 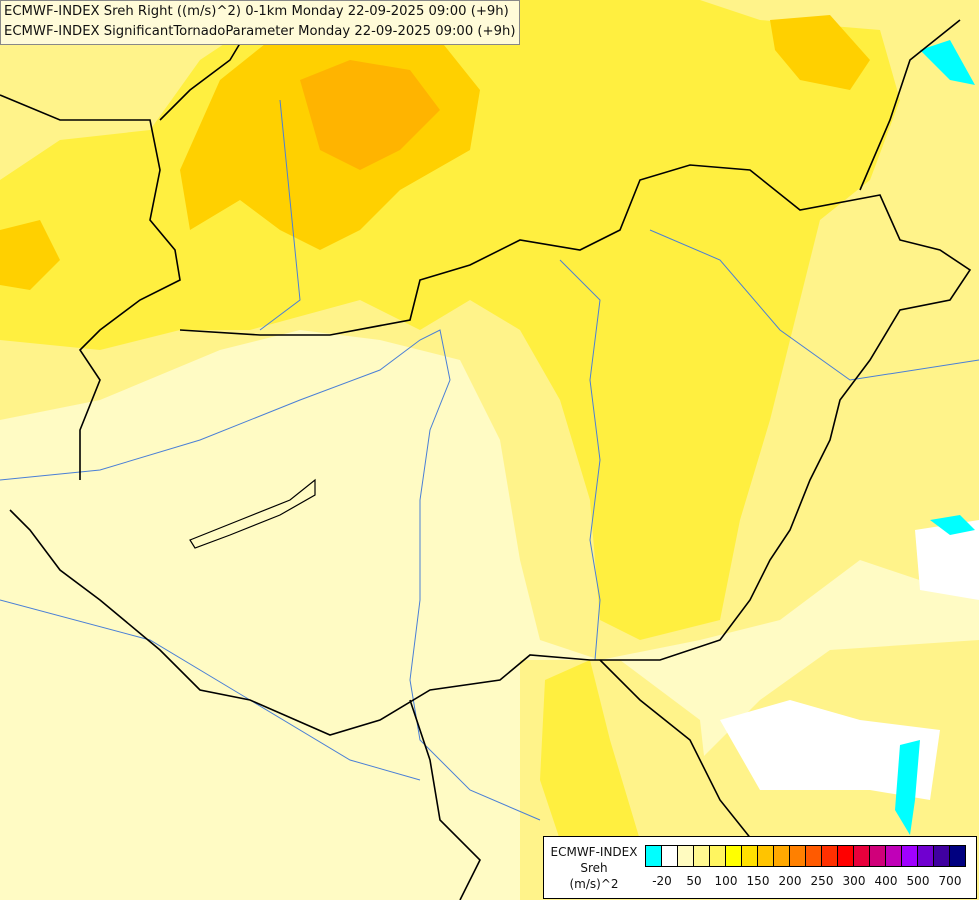 I want to click on border-romania-serbia, so click(x=680, y=755).